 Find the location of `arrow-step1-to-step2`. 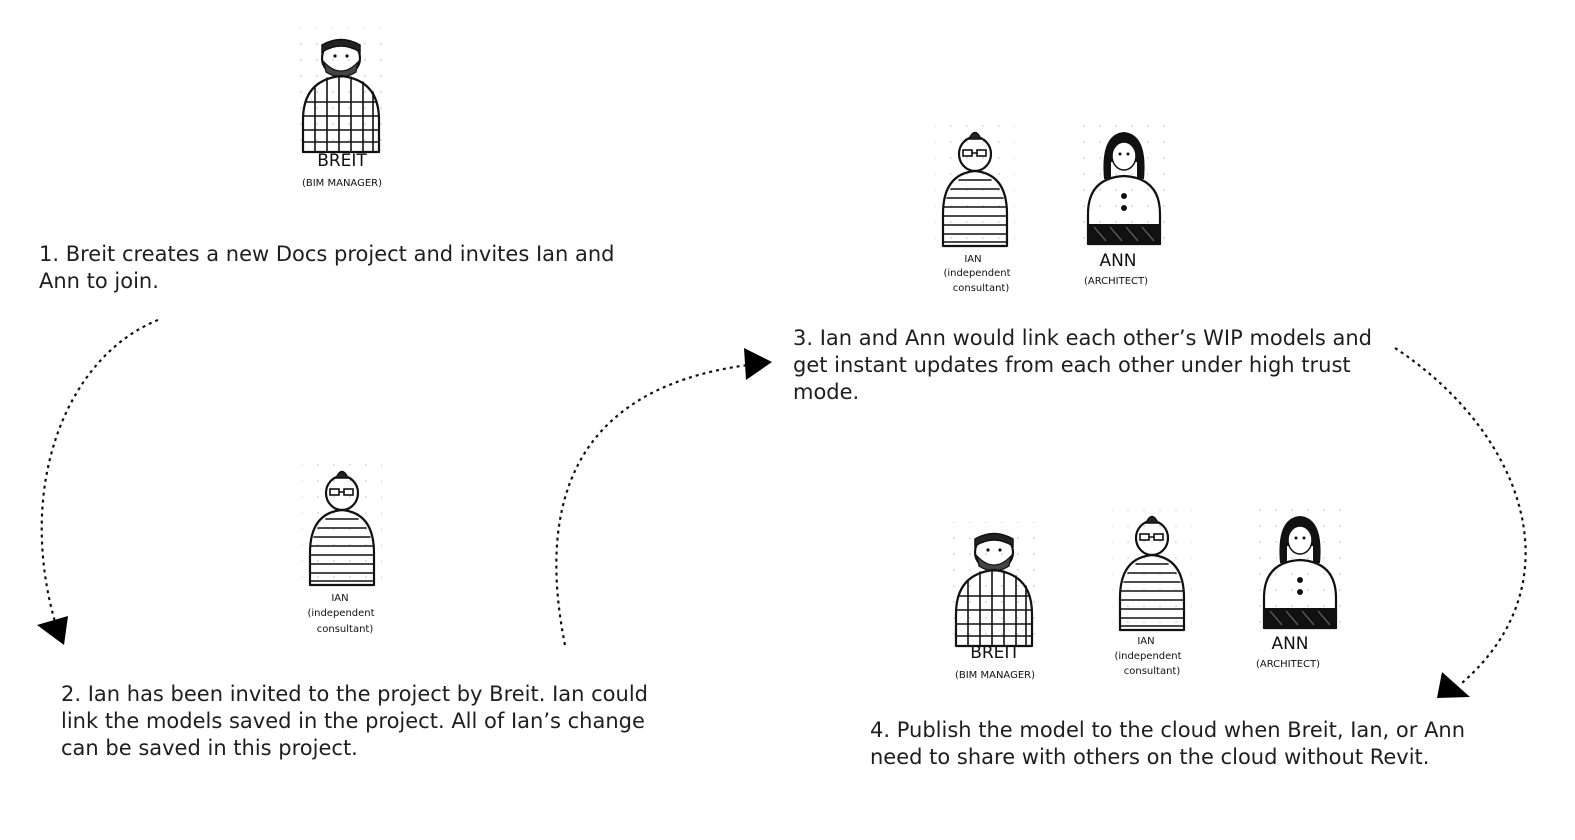

arrow-step1-to-step2 is located at coordinates (98, 481).